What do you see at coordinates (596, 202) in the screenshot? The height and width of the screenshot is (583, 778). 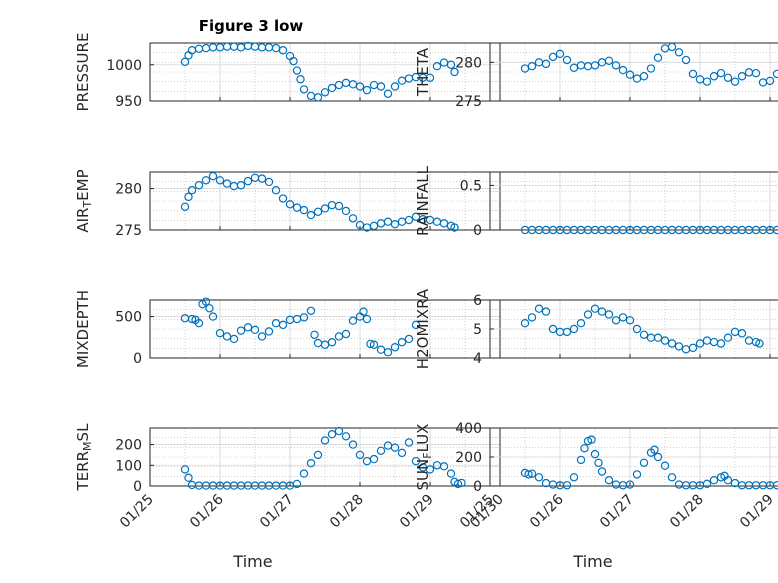 I see `subplot-rainfall: 0 0.5 RAINFALL` at bounding box center [596, 202].